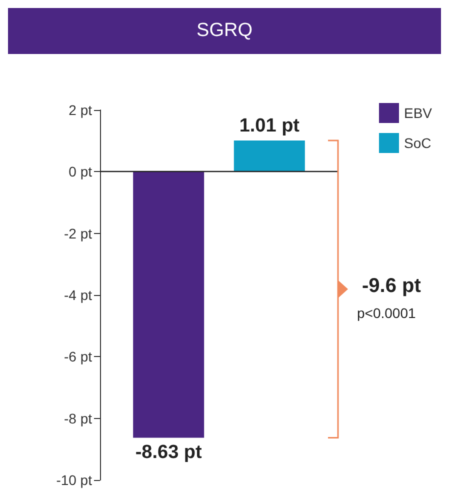  What do you see at coordinates (418, 143) in the screenshot?
I see `legend-label: SoC` at bounding box center [418, 143].